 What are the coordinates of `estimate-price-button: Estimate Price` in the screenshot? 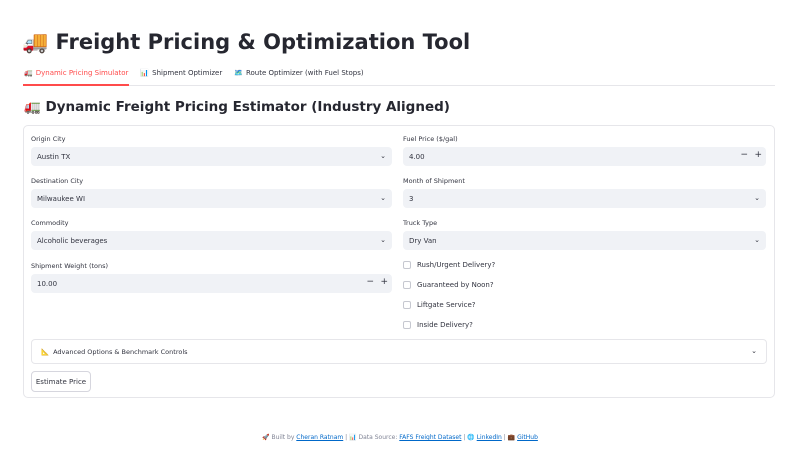 It's located at (61, 381).